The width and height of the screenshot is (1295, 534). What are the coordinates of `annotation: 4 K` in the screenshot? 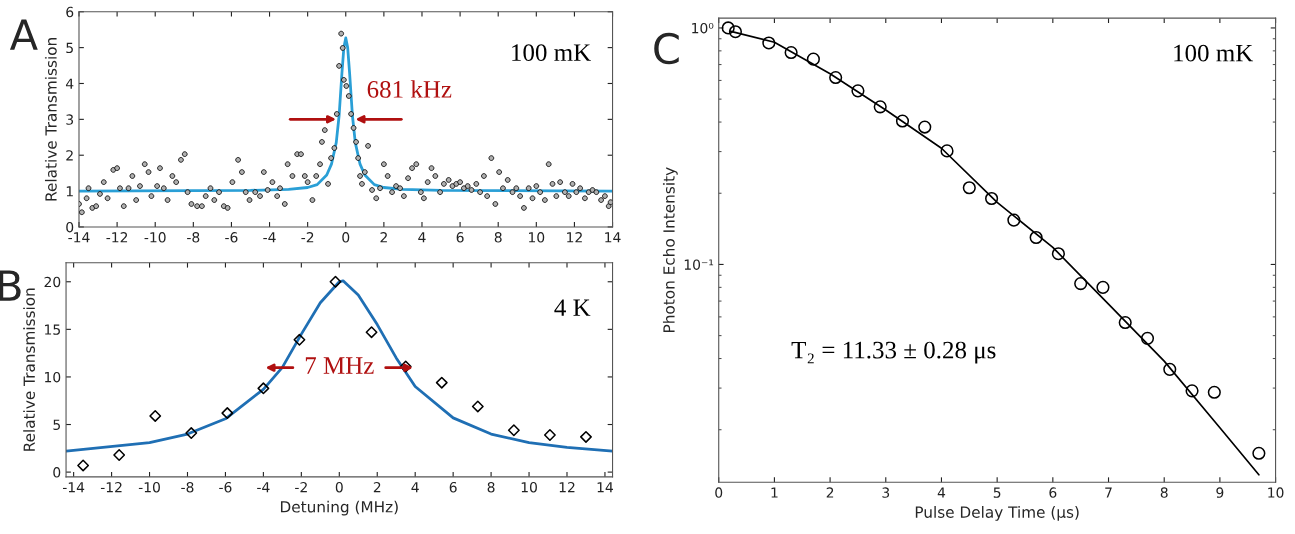 It's located at (572, 307).